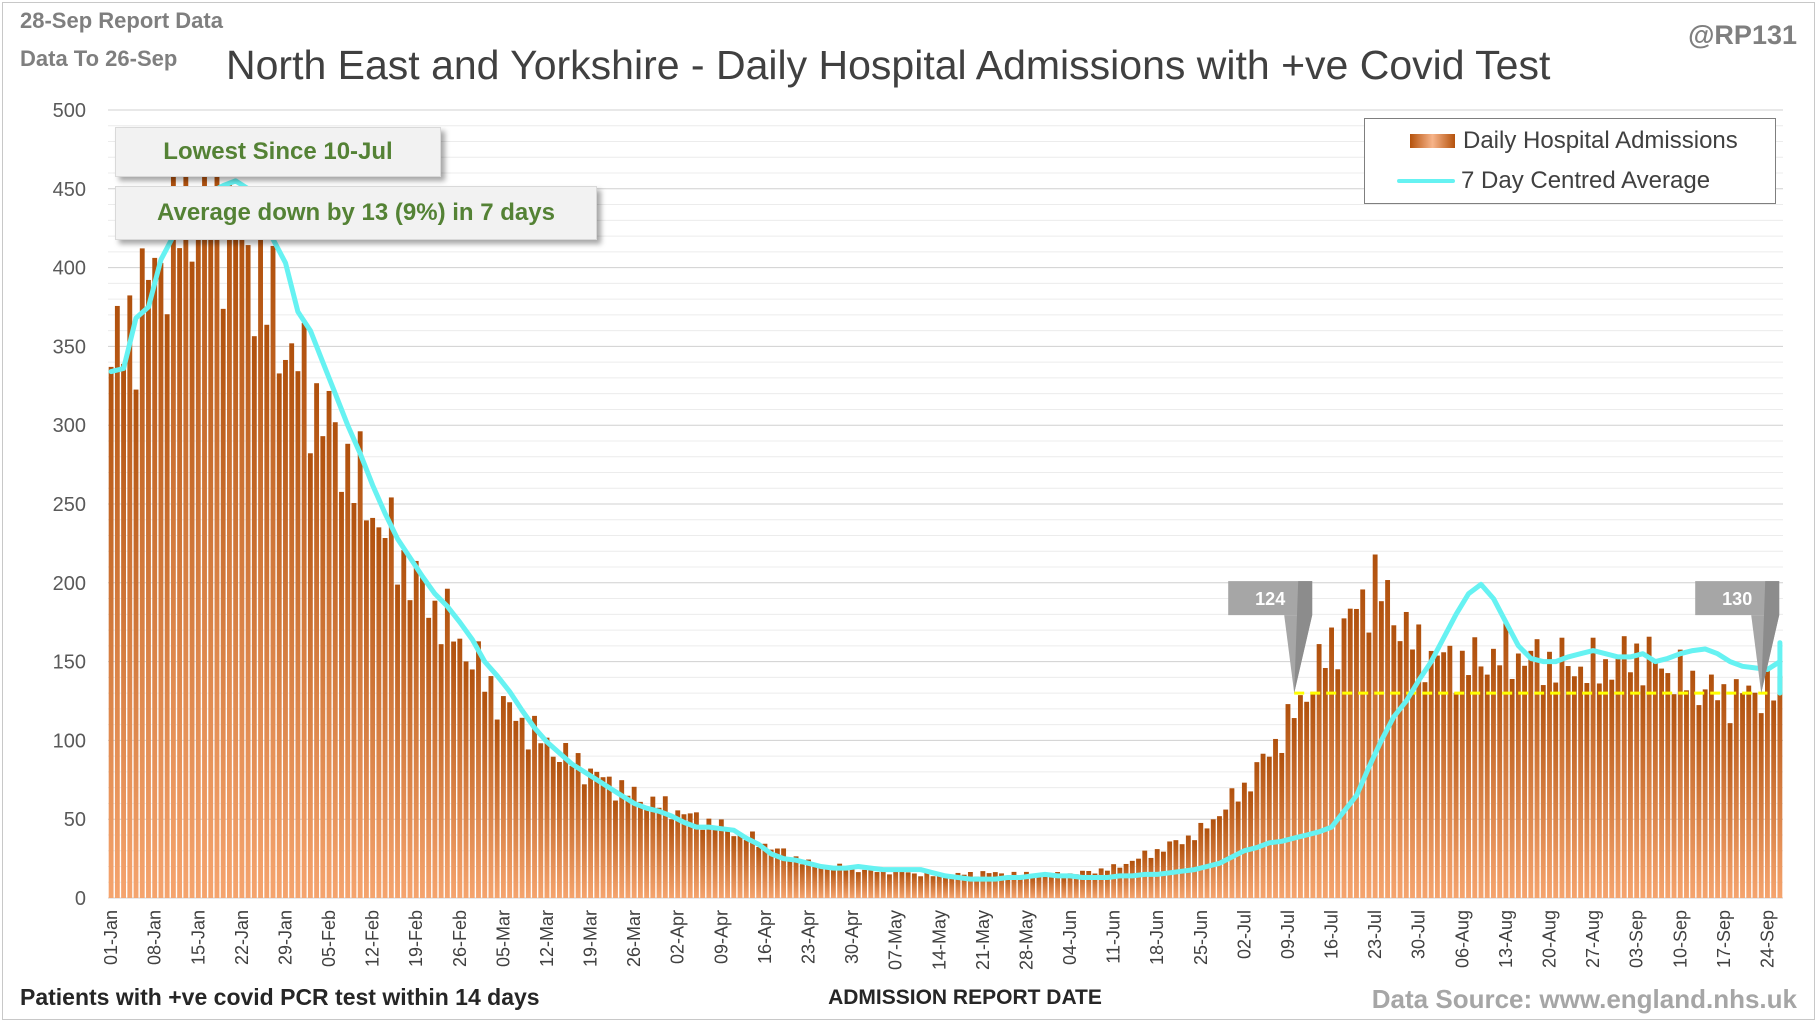 Image resolution: width=1817 pixels, height=1022 pixels. I want to click on report-date-label: 28-Sep Report Data, so click(121, 20).